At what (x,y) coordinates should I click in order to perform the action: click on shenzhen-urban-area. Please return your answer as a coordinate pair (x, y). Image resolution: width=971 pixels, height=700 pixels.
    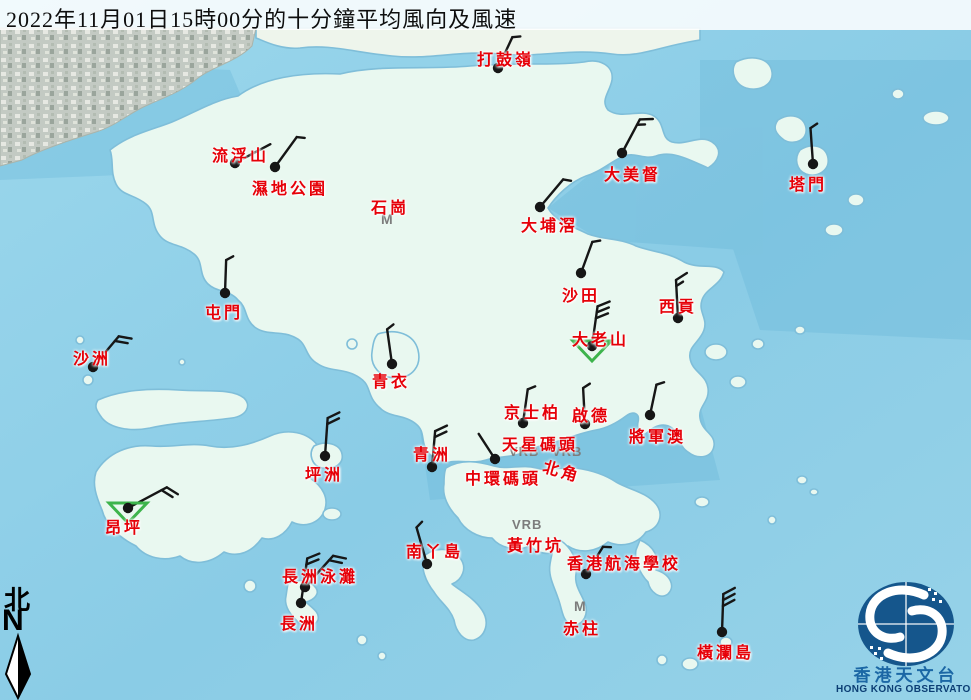
    Looking at the image, I should click on (128, 97).